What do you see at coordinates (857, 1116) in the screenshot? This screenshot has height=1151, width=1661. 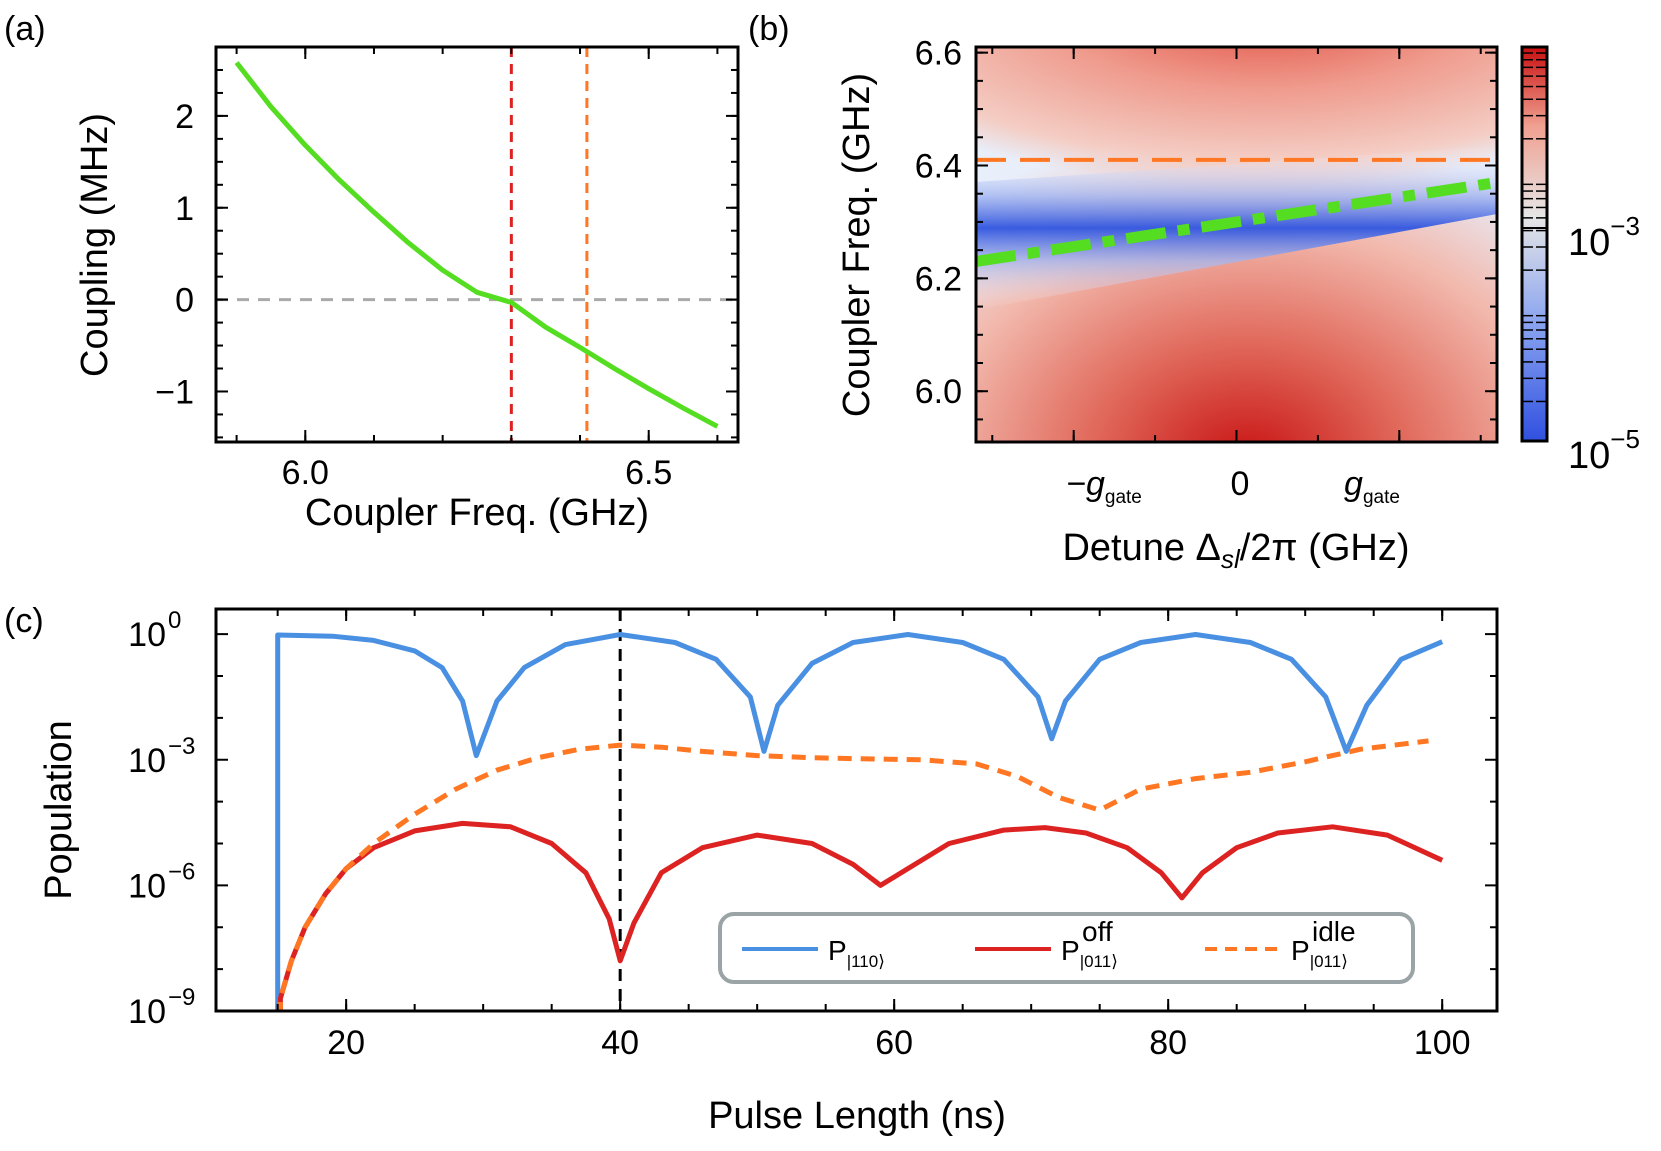 I see `panel-c-xlabel: Pulse Length (ns)` at bounding box center [857, 1116].